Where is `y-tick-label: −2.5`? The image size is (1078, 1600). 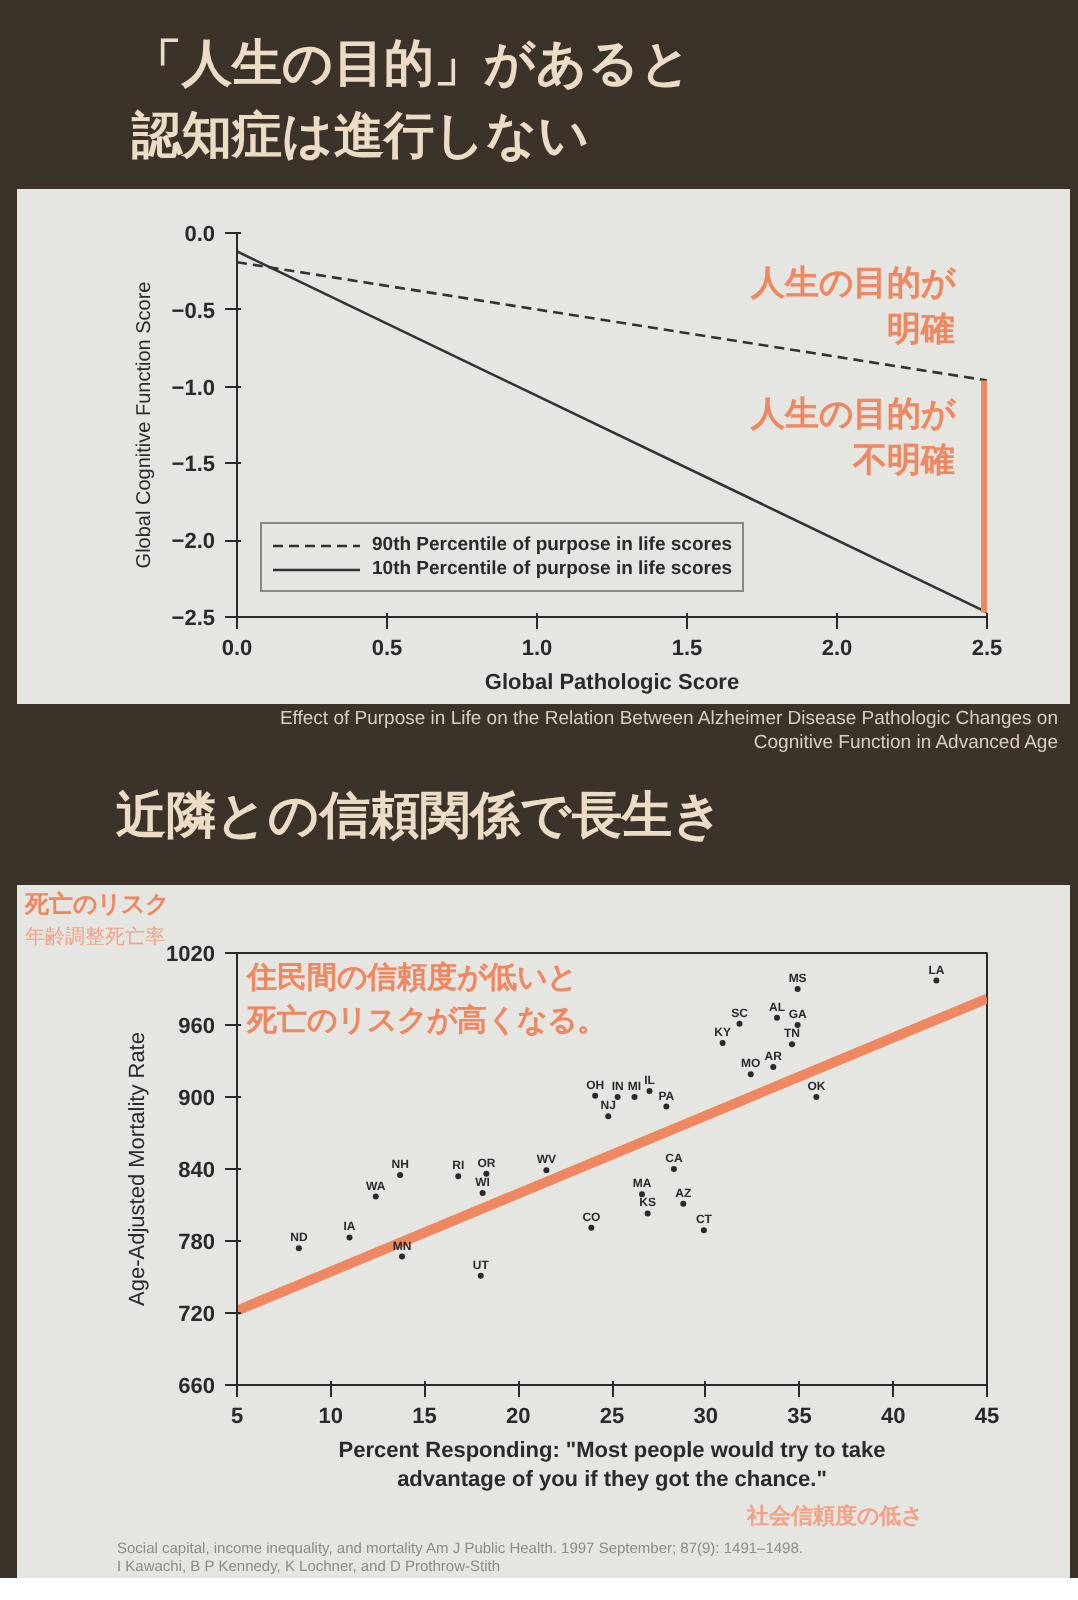 y-tick-label: −2.5 is located at coordinates (193, 619).